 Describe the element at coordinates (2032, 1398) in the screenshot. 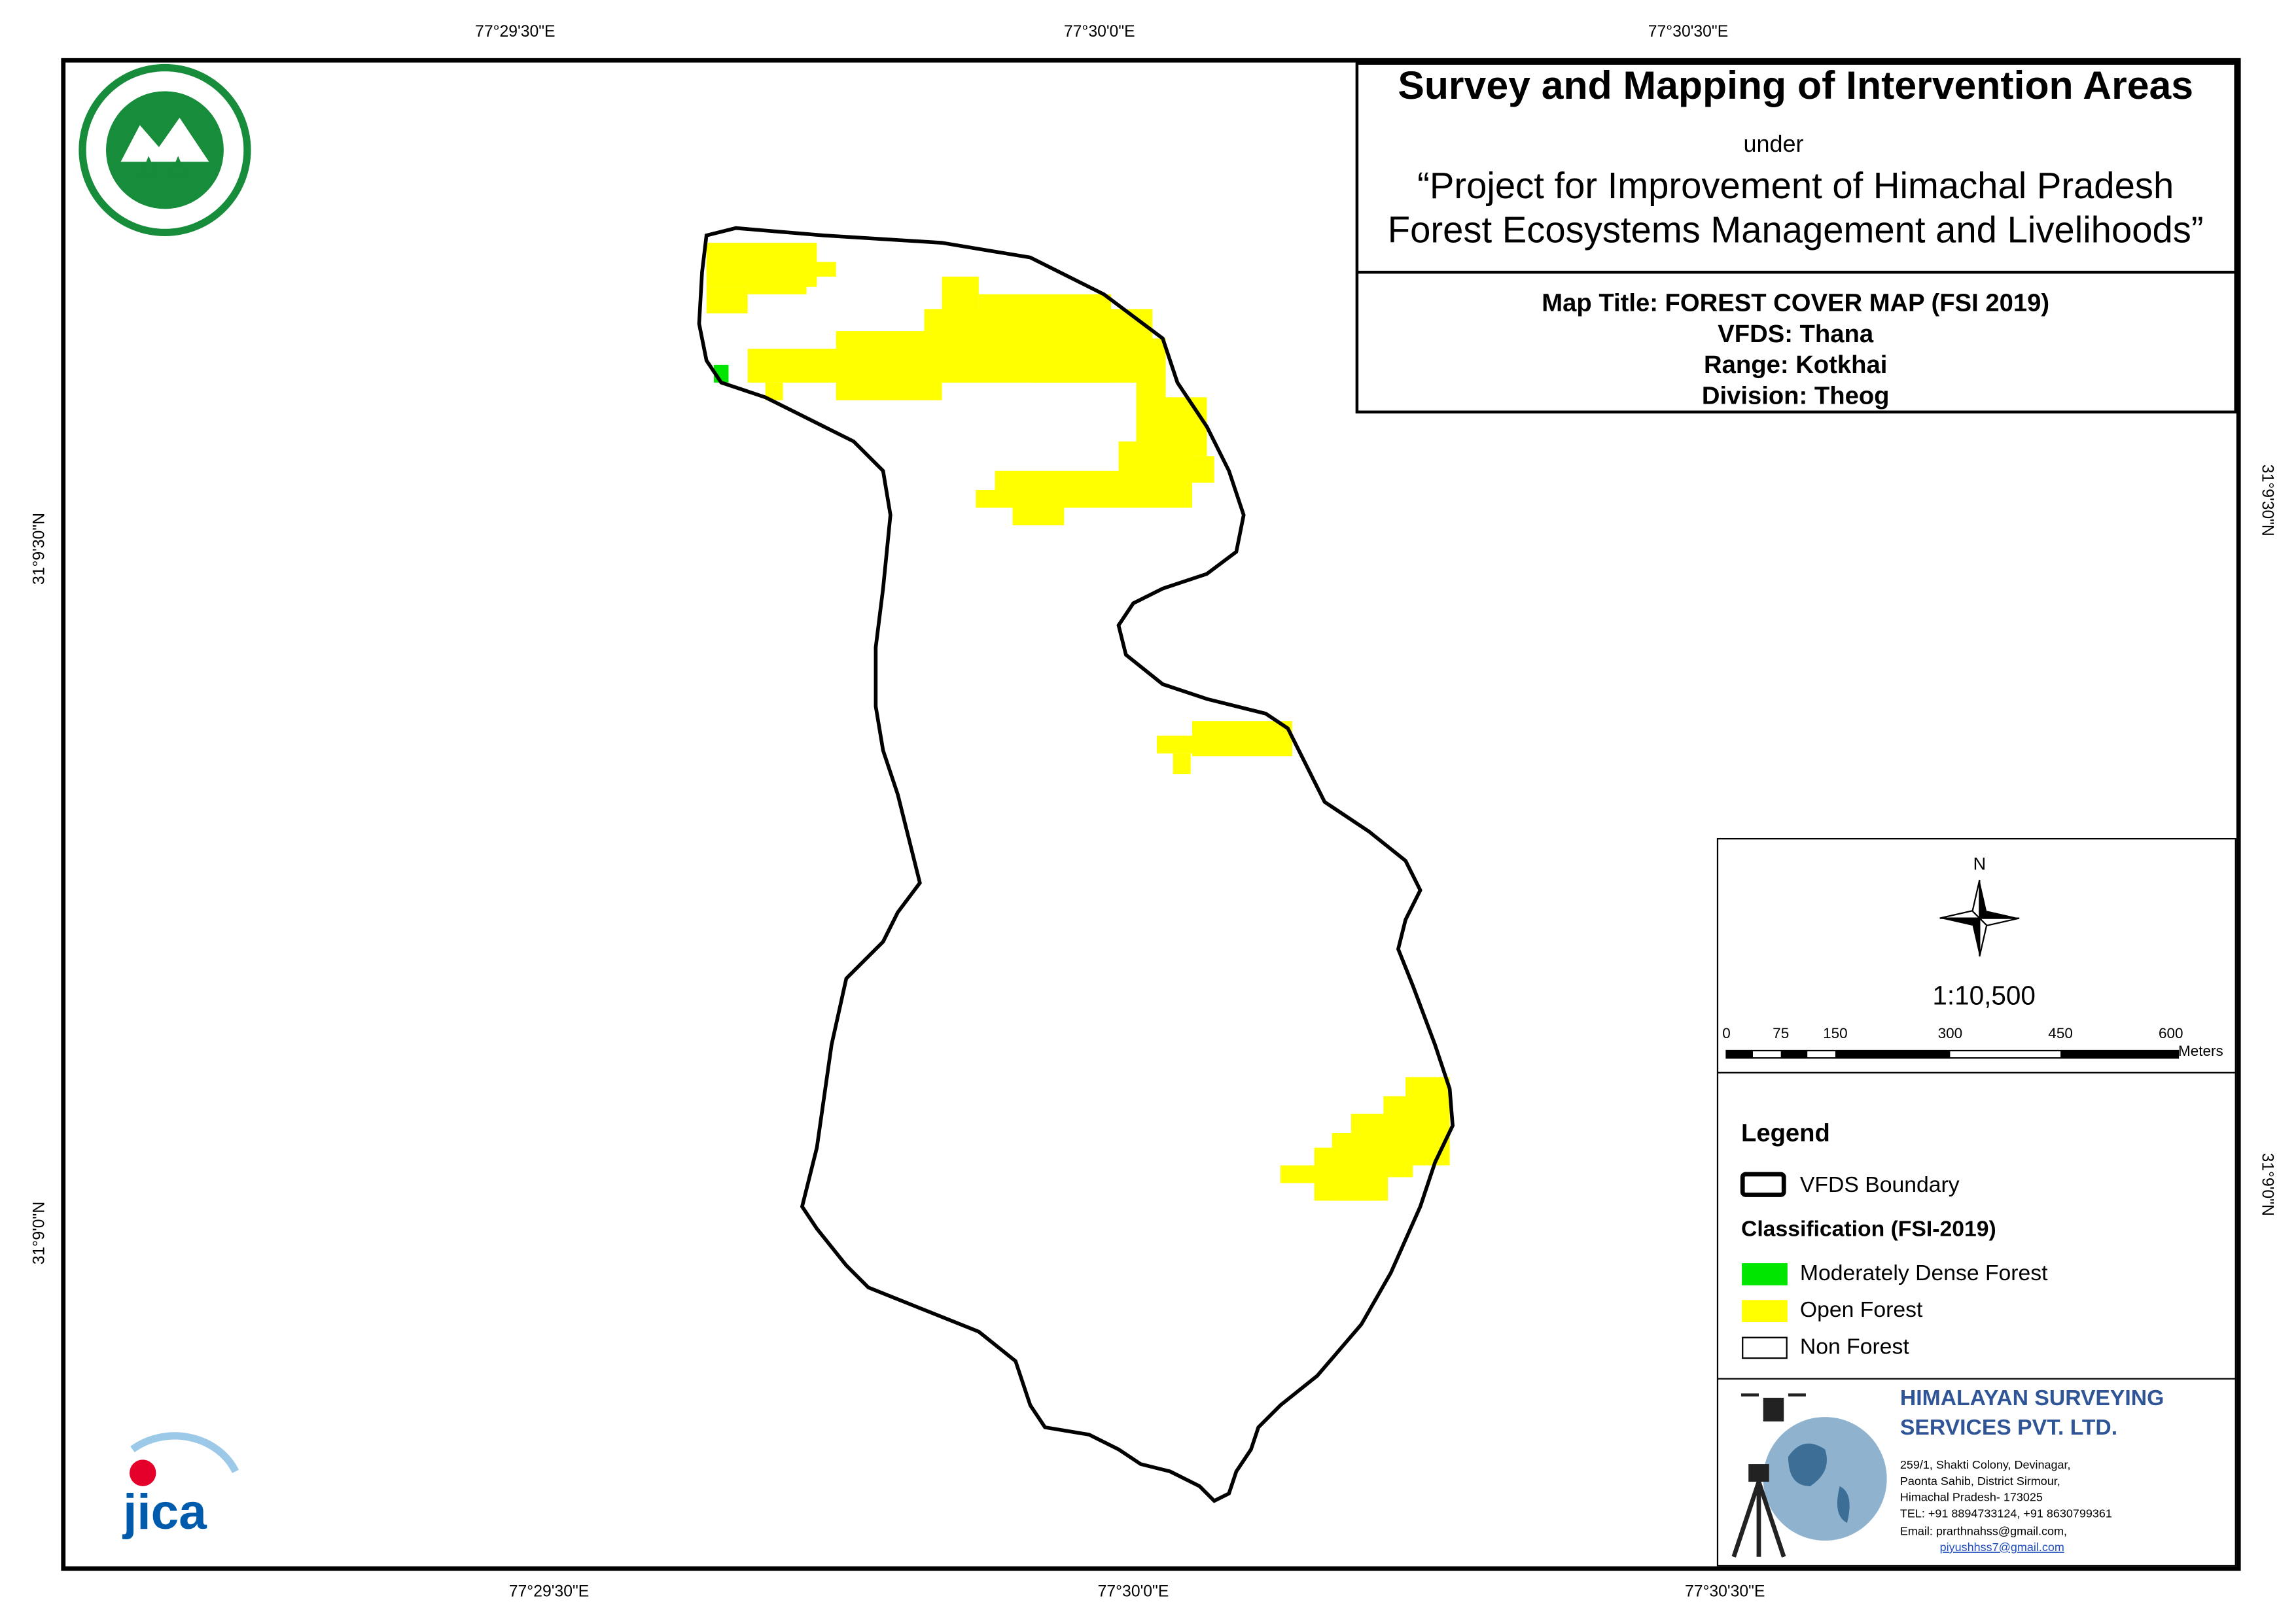

I see `company-name: HIMALAYAN SURVEYING` at that location.